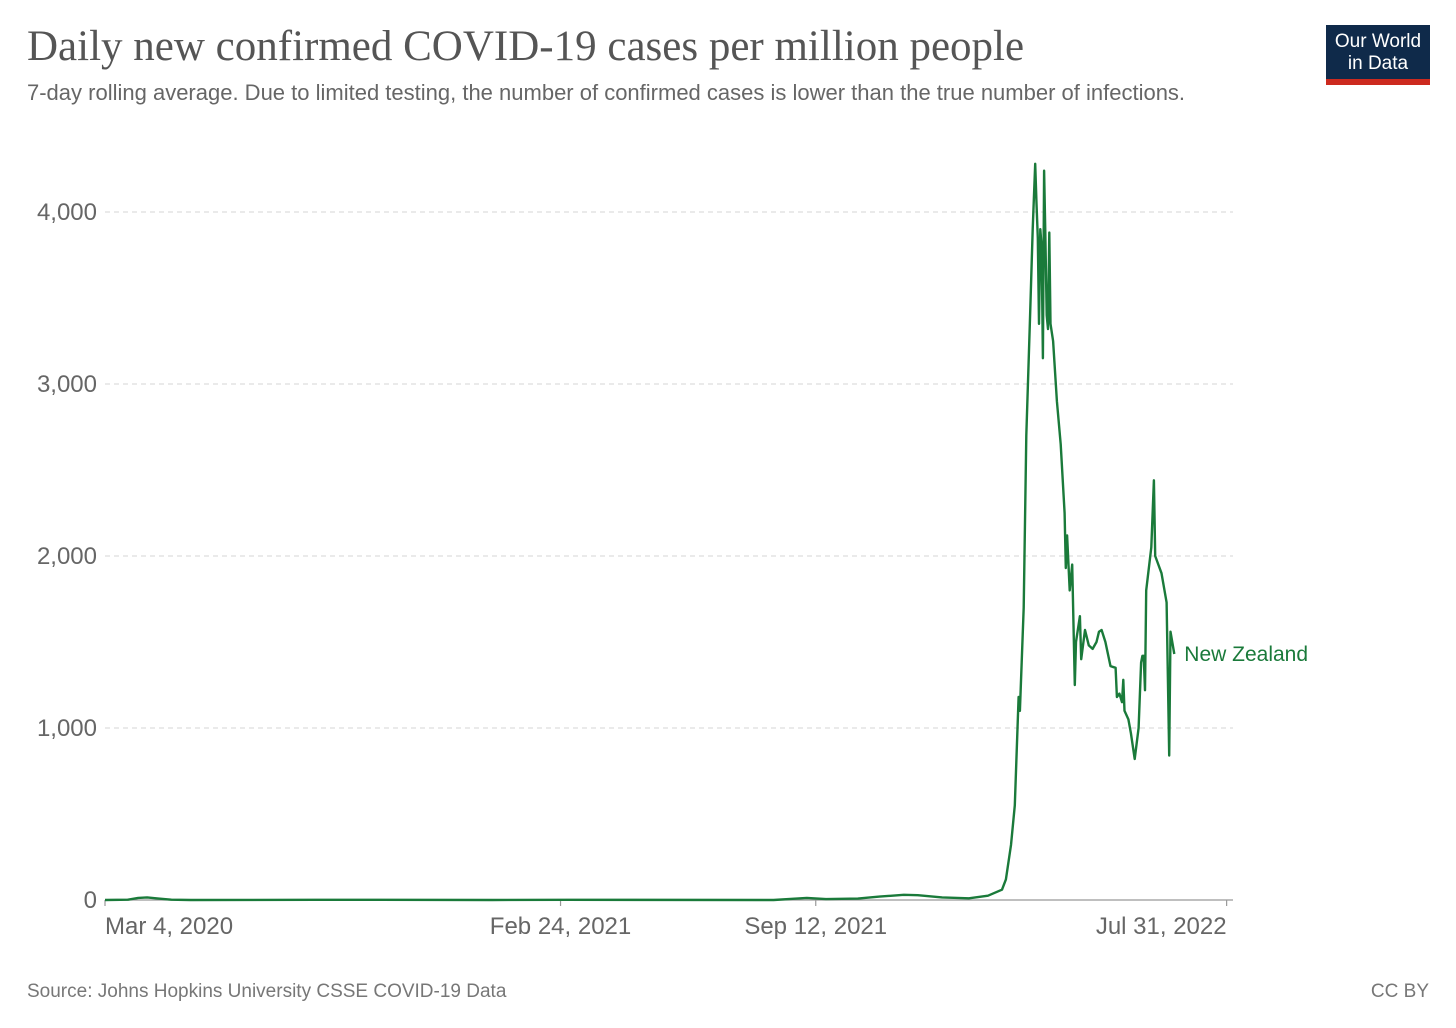 The height and width of the screenshot is (1028, 1456). What do you see at coordinates (67, 212) in the screenshot?
I see `y-tick-label: 4,000` at bounding box center [67, 212].